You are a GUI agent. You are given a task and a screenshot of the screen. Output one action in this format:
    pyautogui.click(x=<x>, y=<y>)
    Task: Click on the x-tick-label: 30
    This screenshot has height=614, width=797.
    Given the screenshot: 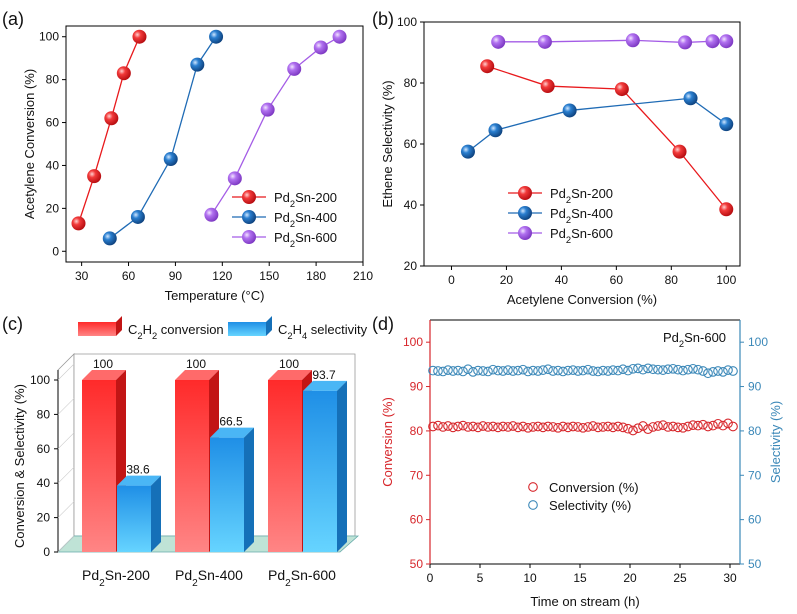 What is the action you would take?
    pyautogui.click(x=82, y=276)
    